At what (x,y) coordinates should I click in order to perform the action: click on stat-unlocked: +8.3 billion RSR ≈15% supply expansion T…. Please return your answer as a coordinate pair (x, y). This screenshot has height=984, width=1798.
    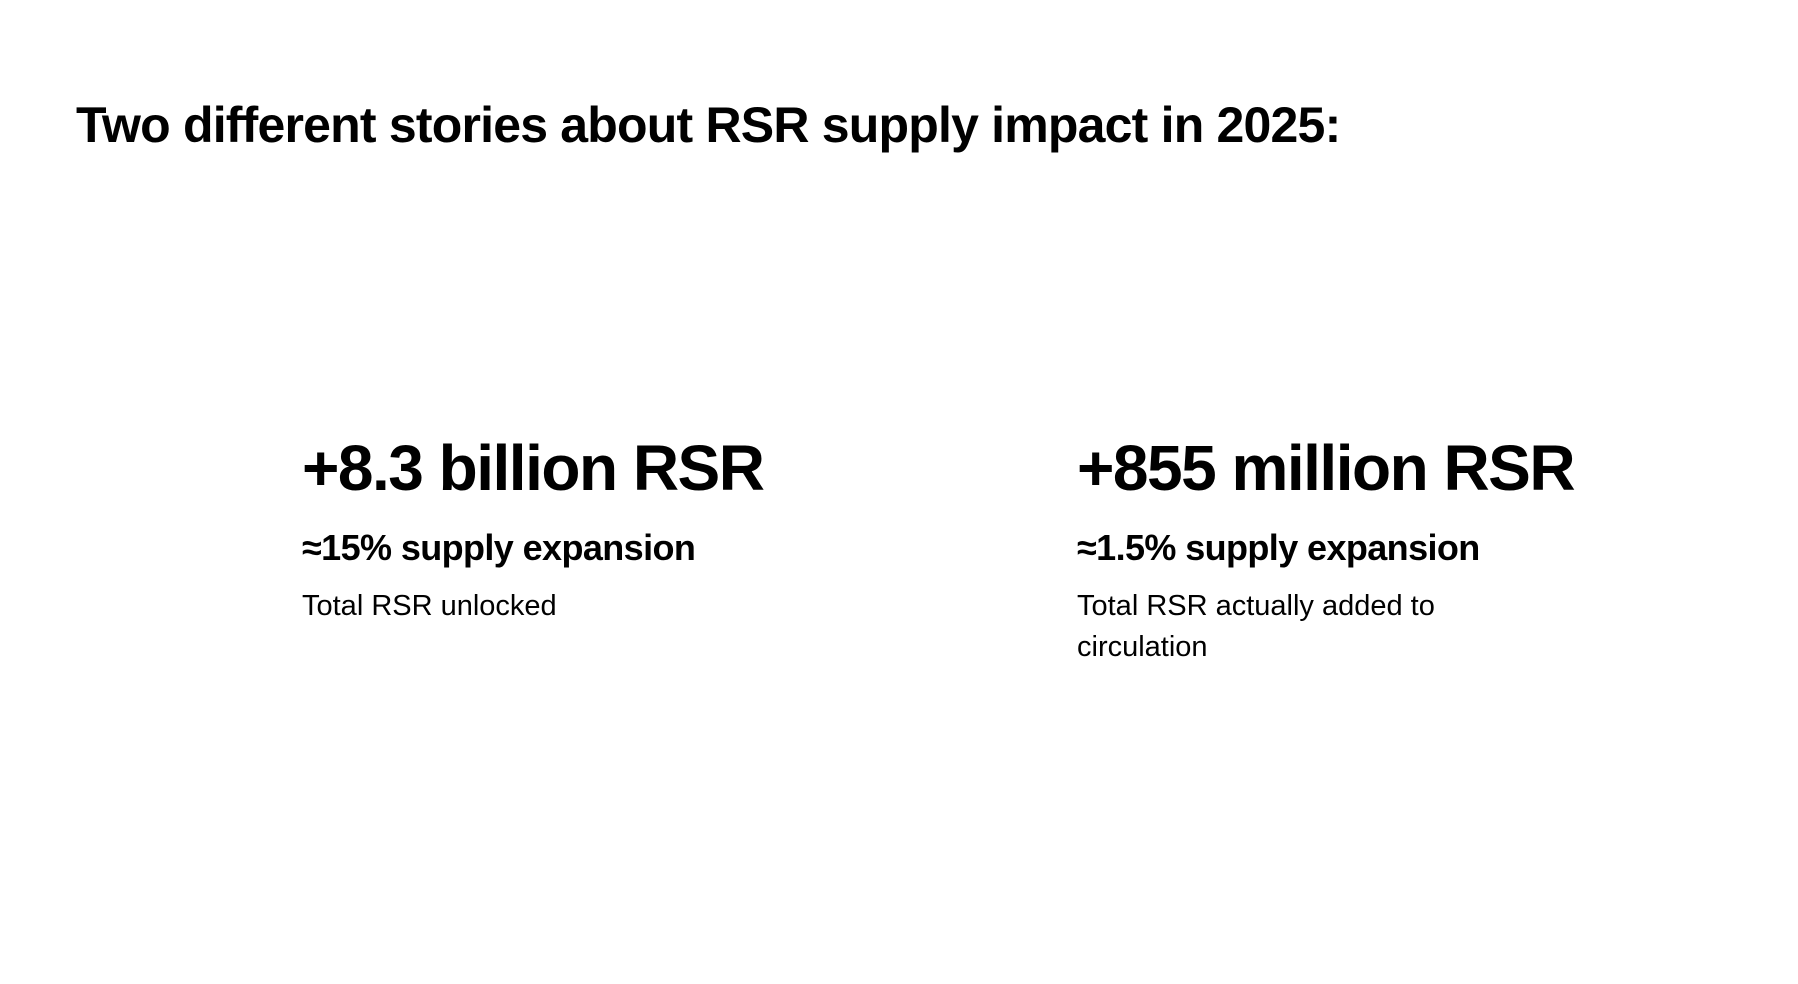
    Looking at the image, I should click on (562, 528).